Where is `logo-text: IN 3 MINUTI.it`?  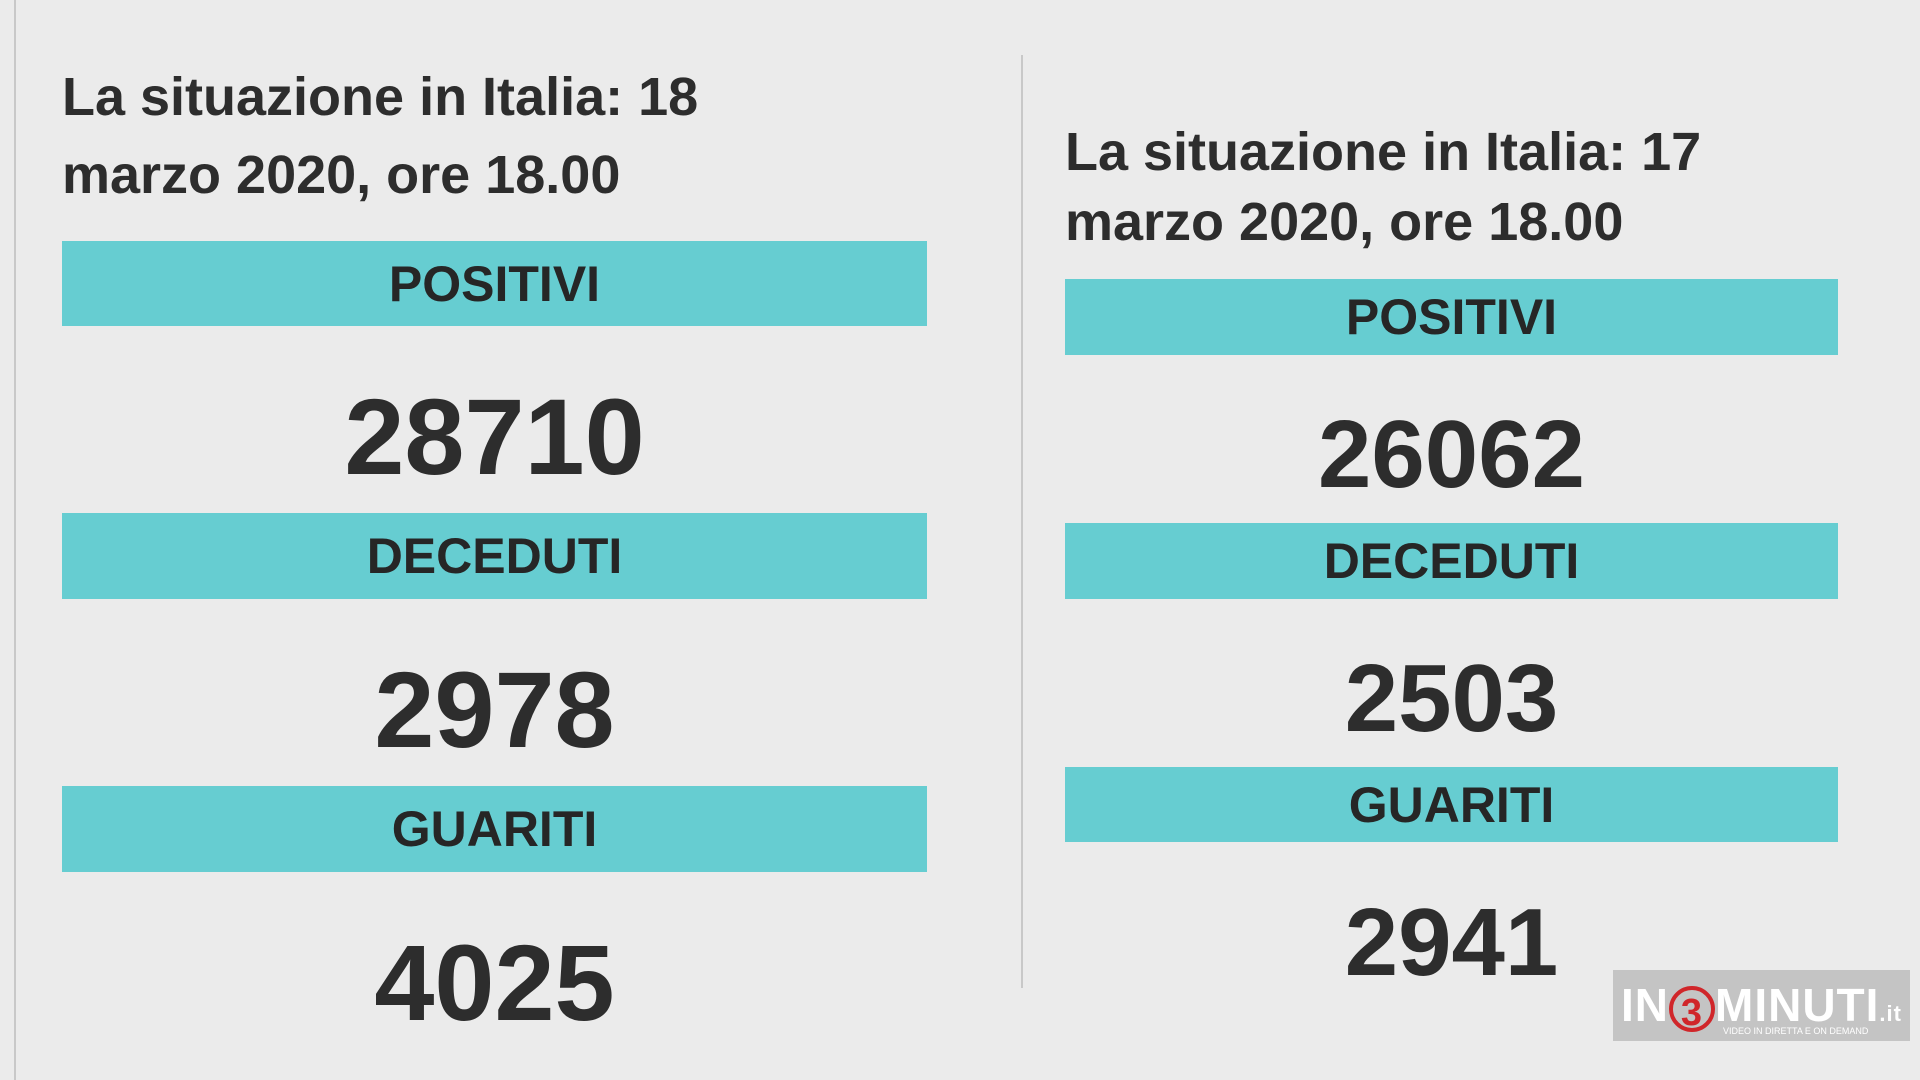
logo-text: IN 3 MINUTI.it is located at coordinates (1761, 1006).